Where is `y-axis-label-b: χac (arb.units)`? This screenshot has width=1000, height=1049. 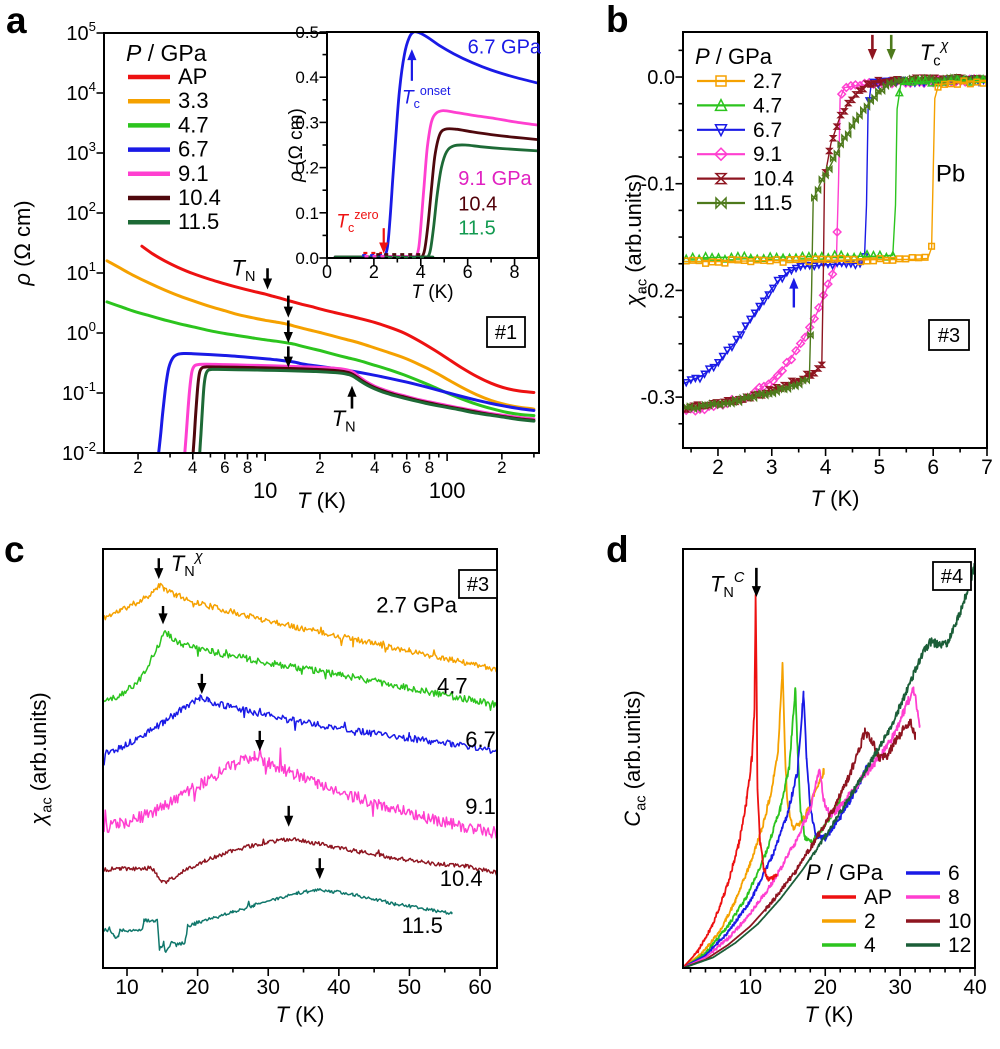 y-axis-label-b: χac (arb.units) is located at coordinates (635, 241).